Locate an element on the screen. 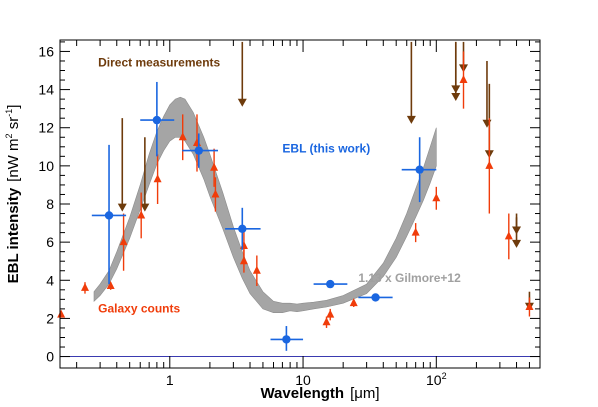 This screenshot has height=407, width=598. y-axis-title: EBL intensity [nW m2 sr-1] is located at coordinates (13, 194).